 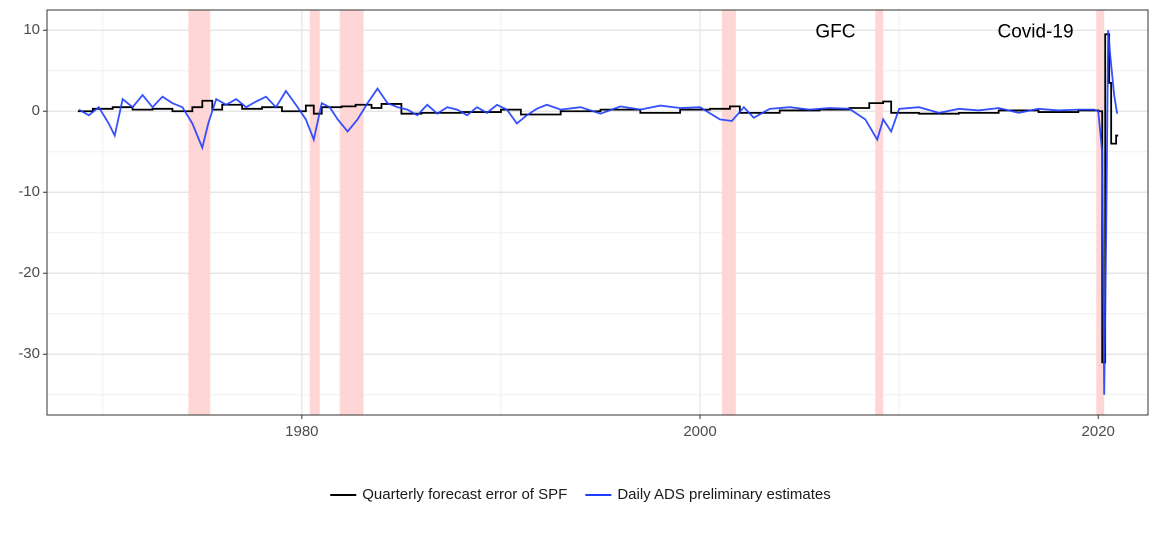 I want to click on x-tick-label: 1980, so click(x=301, y=431).